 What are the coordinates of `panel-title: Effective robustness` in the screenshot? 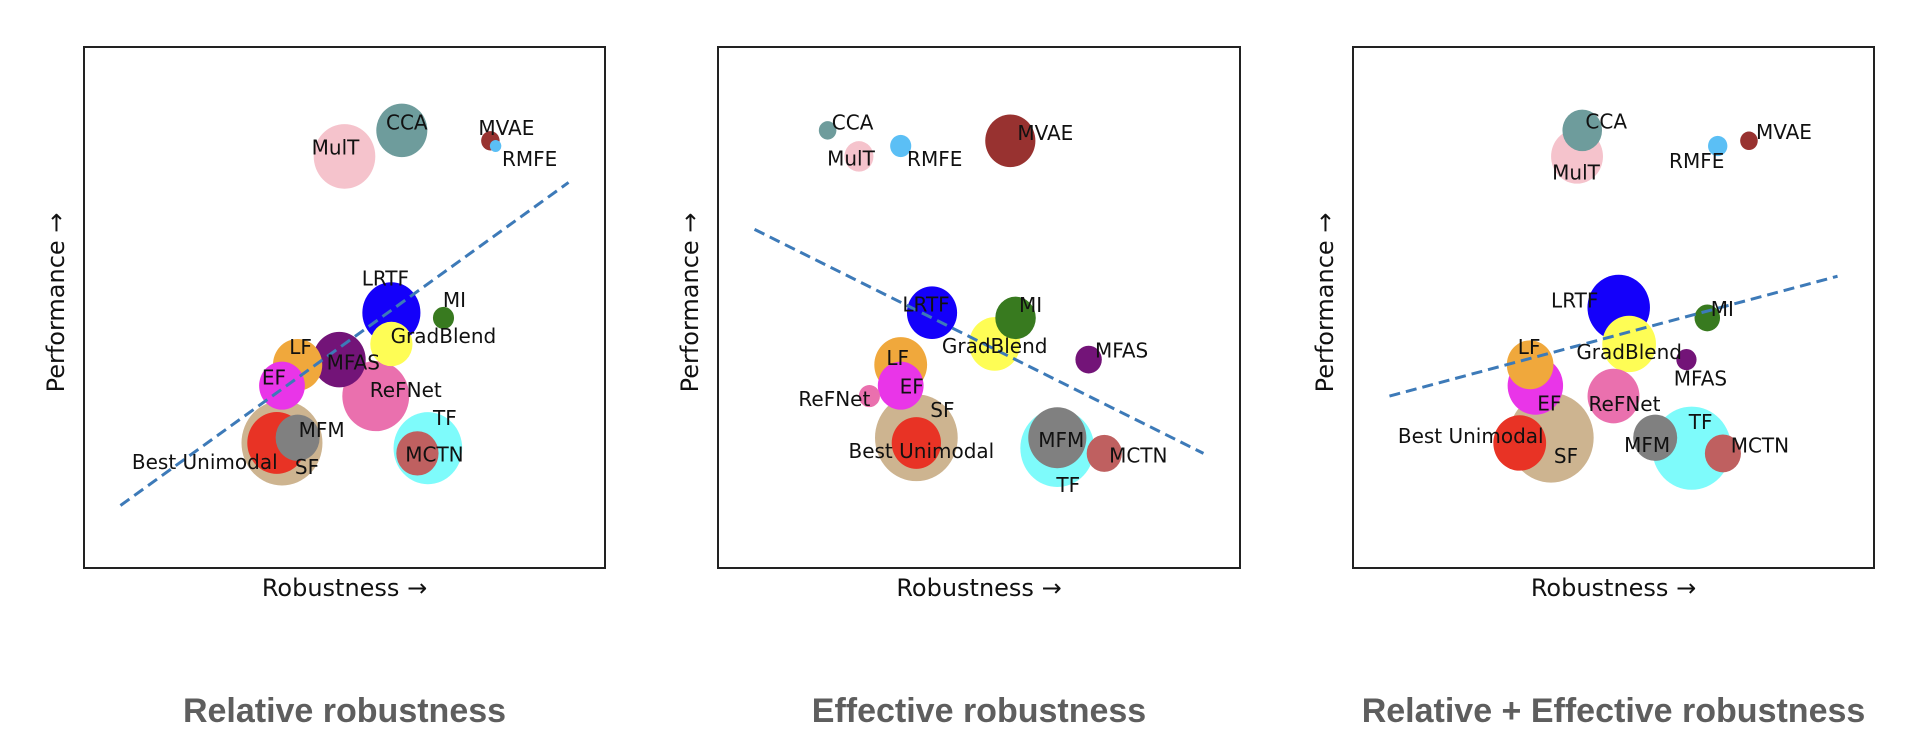 It's located at (979, 711).